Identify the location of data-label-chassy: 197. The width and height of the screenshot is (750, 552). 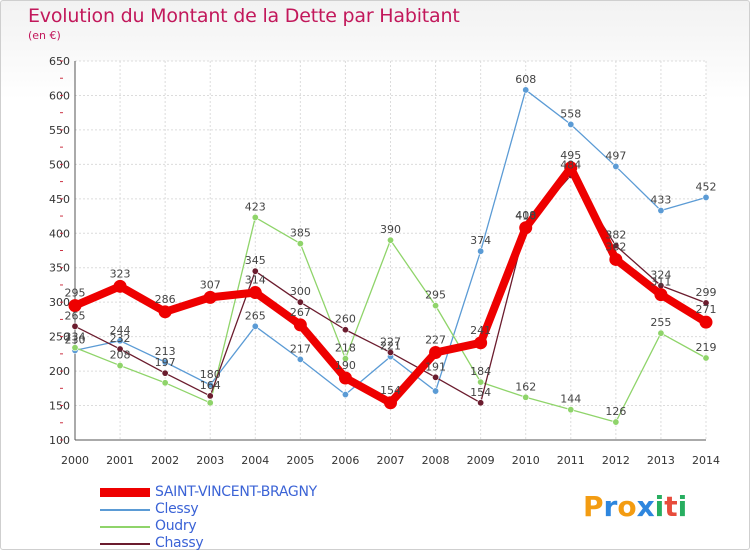
(165, 362).